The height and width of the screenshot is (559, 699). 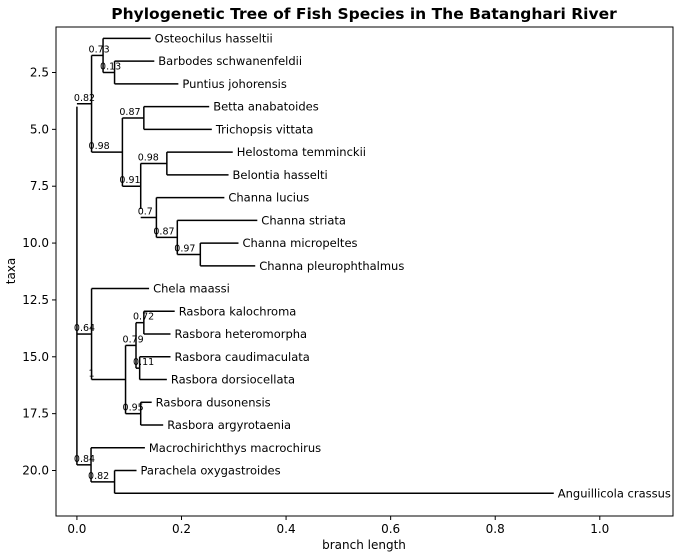 What do you see at coordinates (129, 180) in the screenshot?
I see `confidence-label: 0.91` at bounding box center [129, 180].